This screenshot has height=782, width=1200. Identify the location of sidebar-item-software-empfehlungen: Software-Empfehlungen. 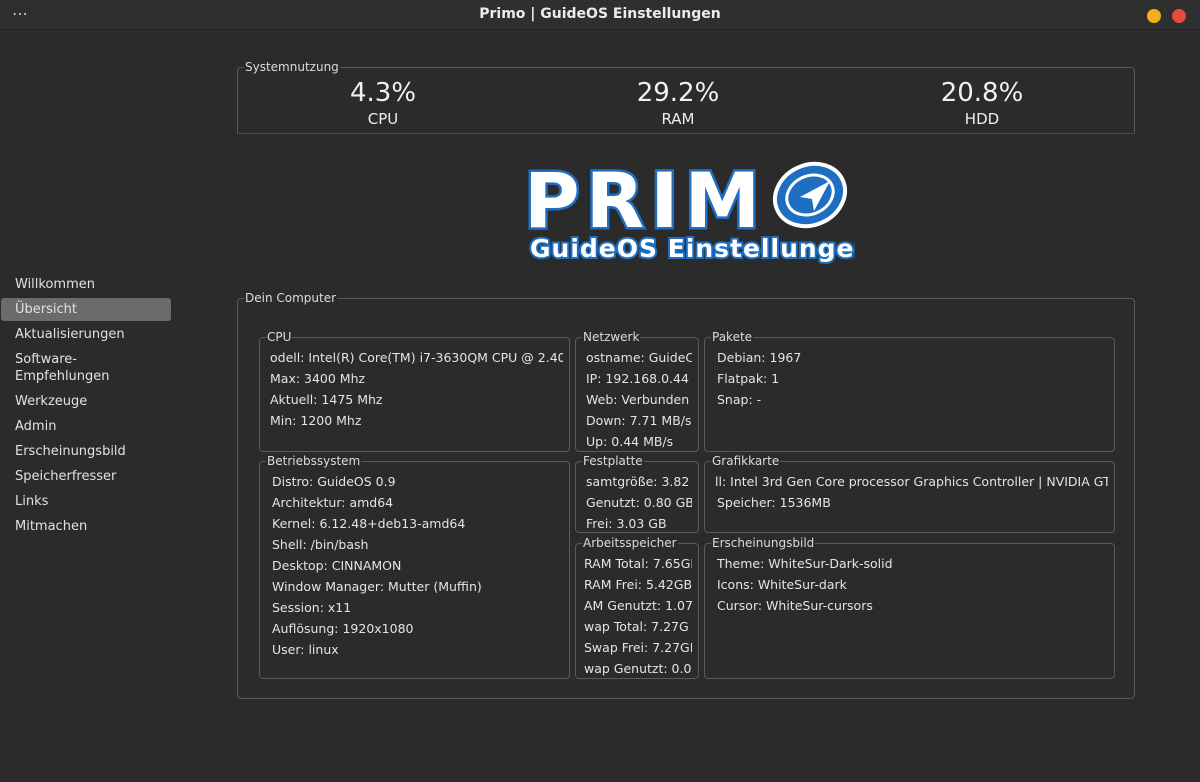
(62, 368).